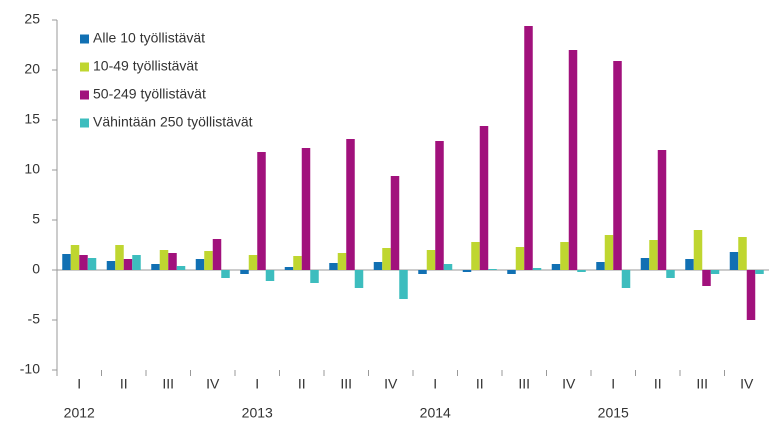  Describe the element at coordinates (30, 369) in the screenshot. I see `y-tick-label: -10` at that location.